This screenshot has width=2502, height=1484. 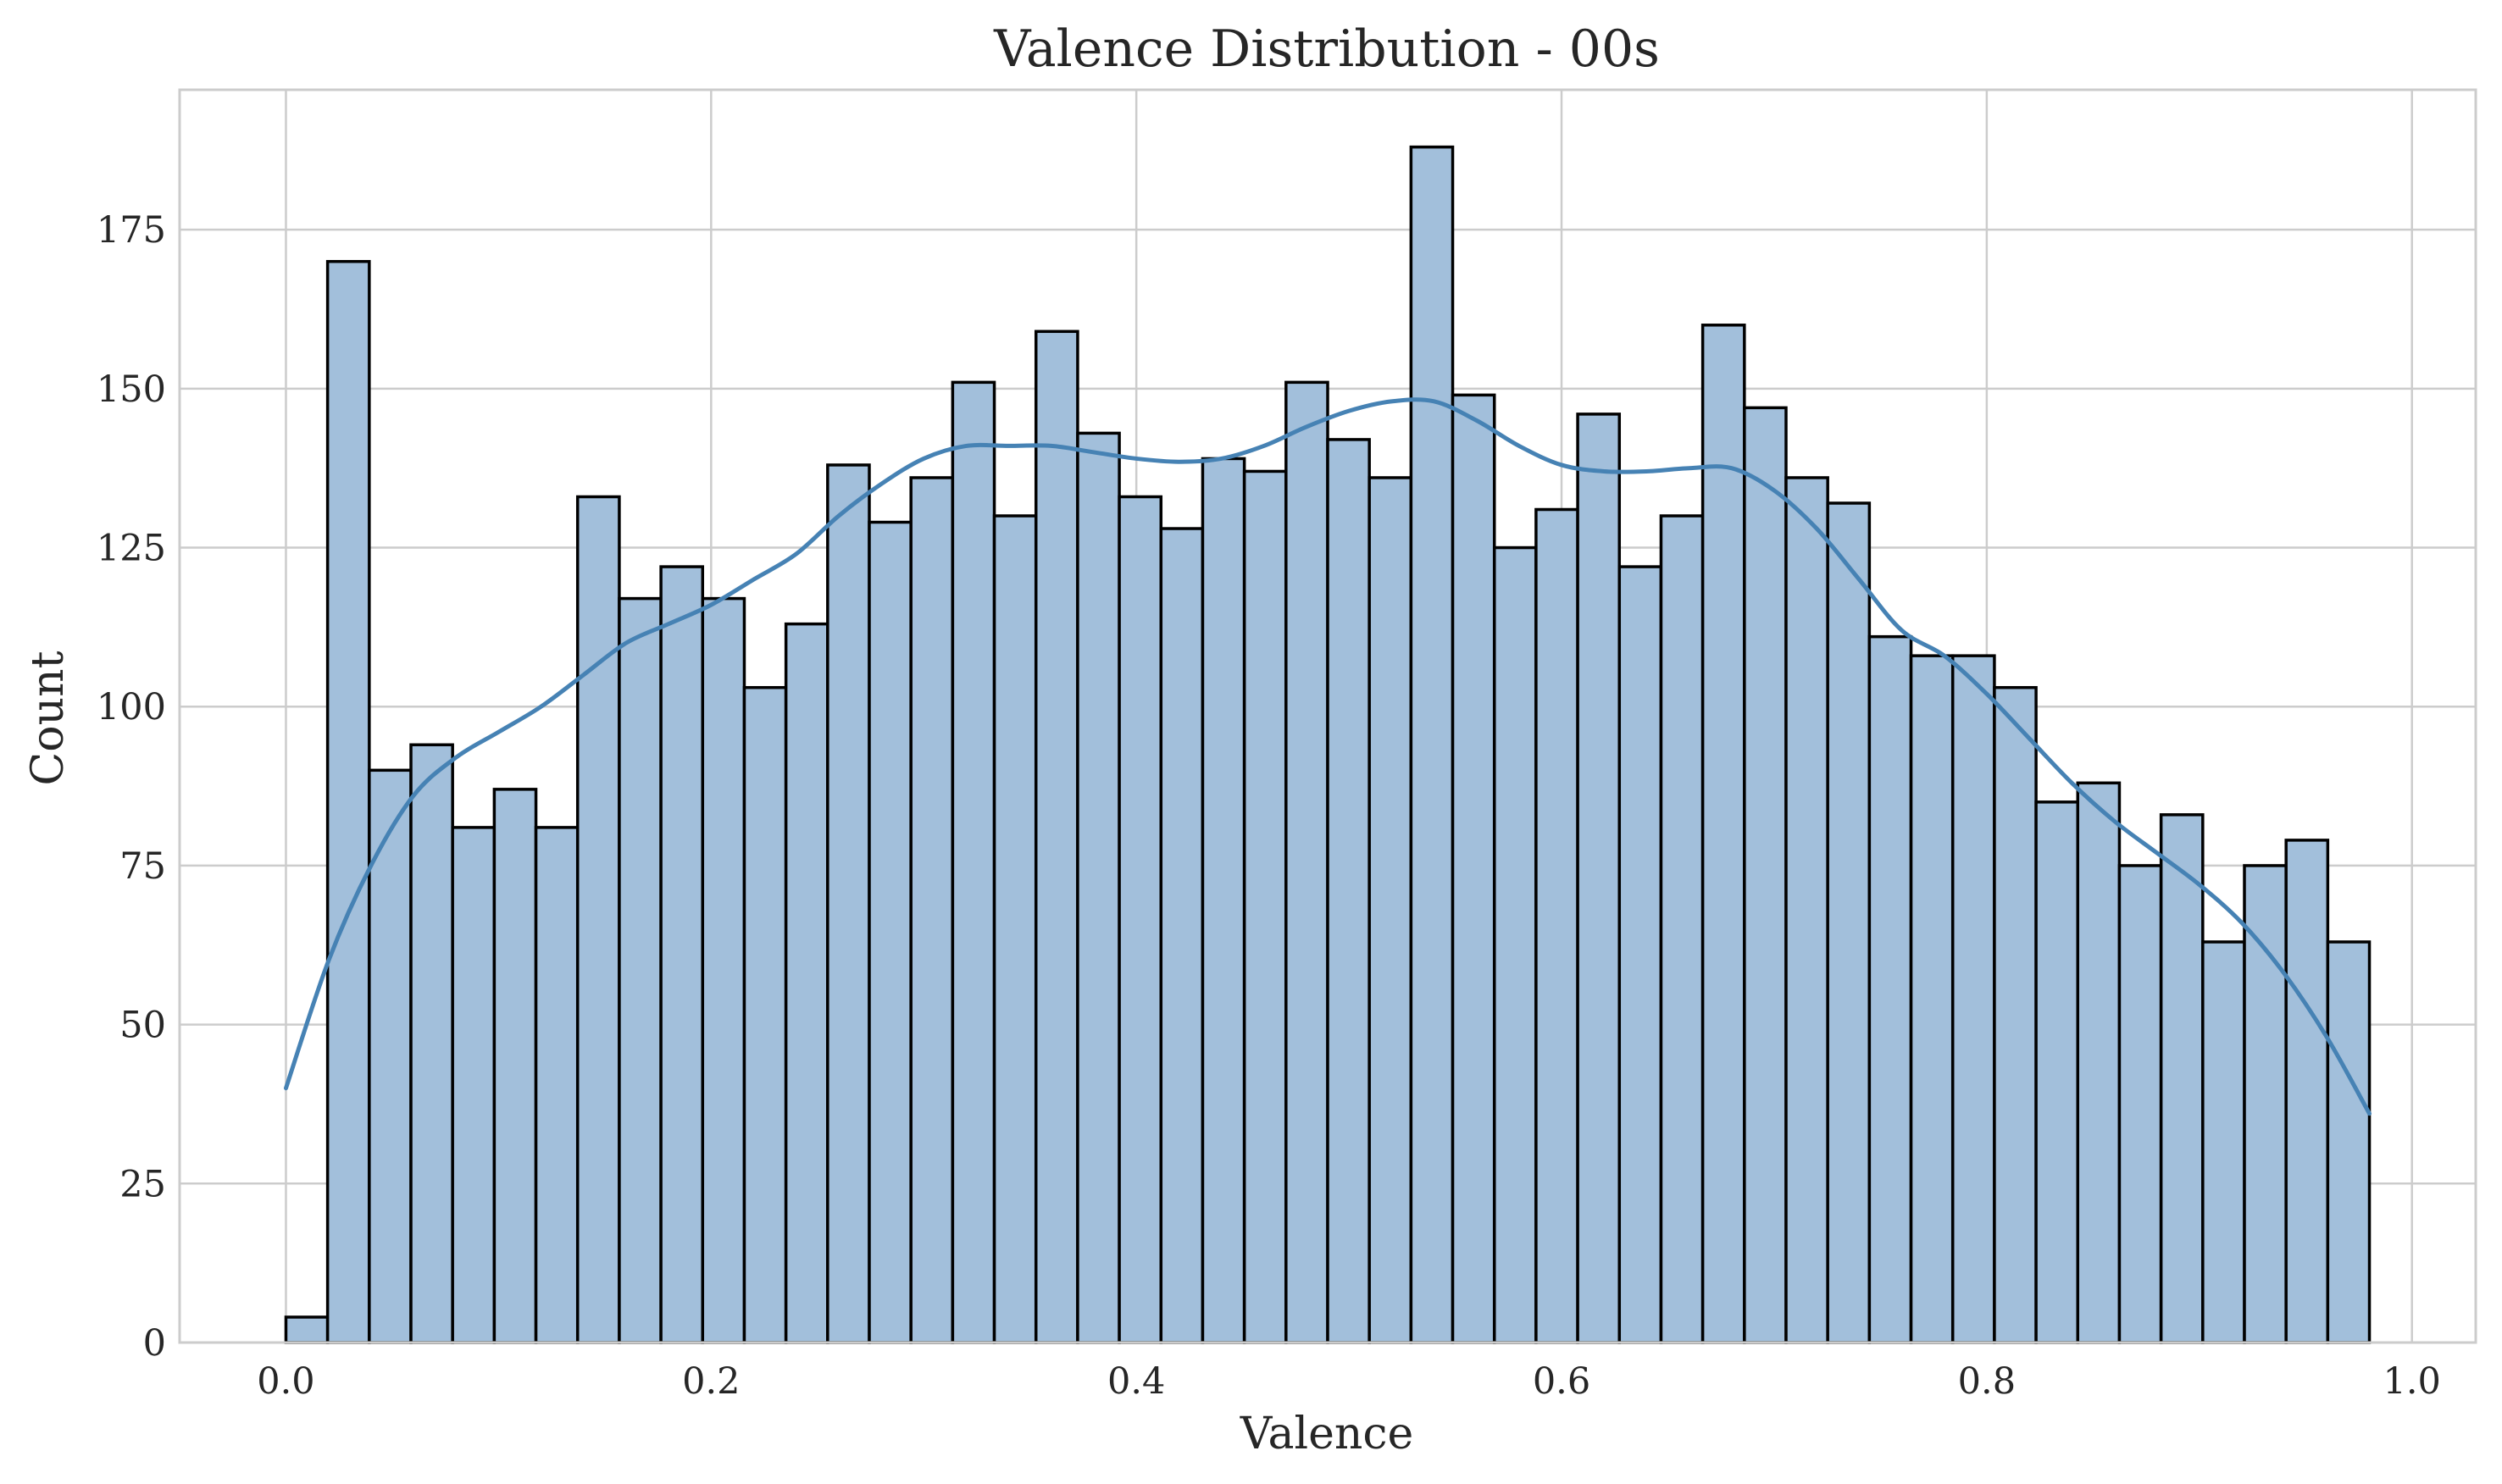 I want to click on y-tick-label: 0, so click(x=154, y=1343).